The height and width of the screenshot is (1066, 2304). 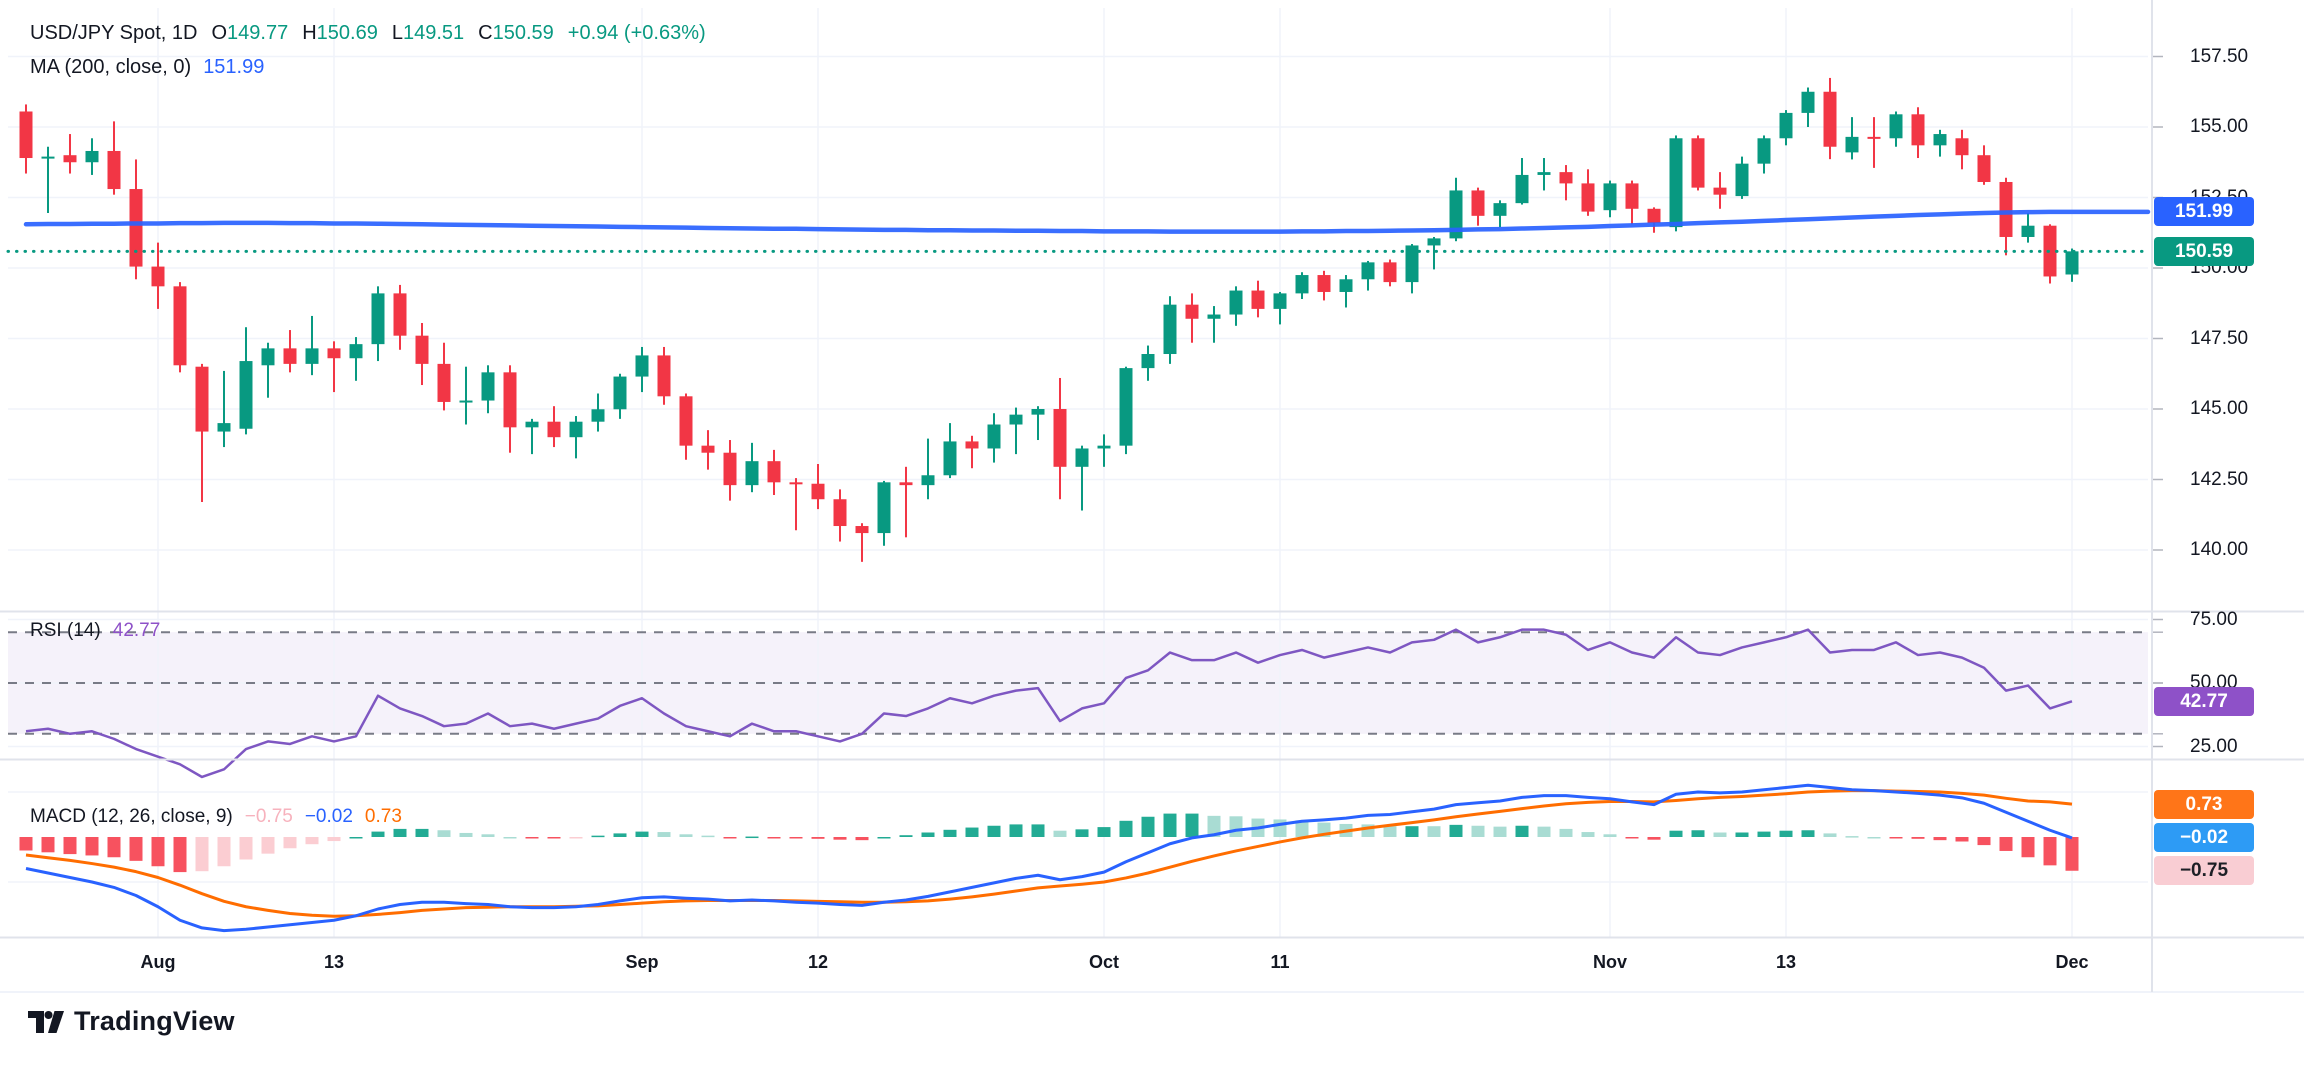 What do you see at coordinates (642, 962) in the screenshot?
I see `time-tick-label: Sep` at bounding box center [642, 962].